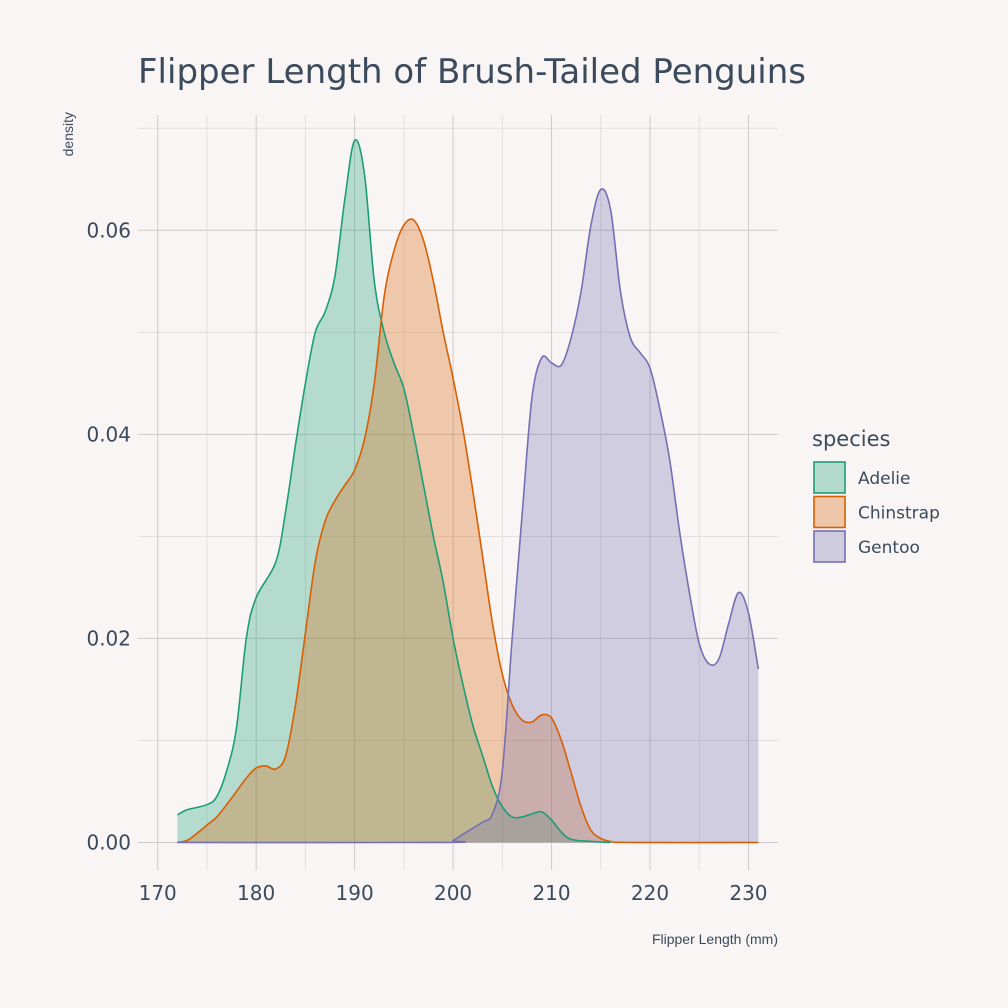  What do you see at coordinates (829, 546) in the screenshot?
I see `legend-swatch-gentoo` at bounding box center [829, 546].